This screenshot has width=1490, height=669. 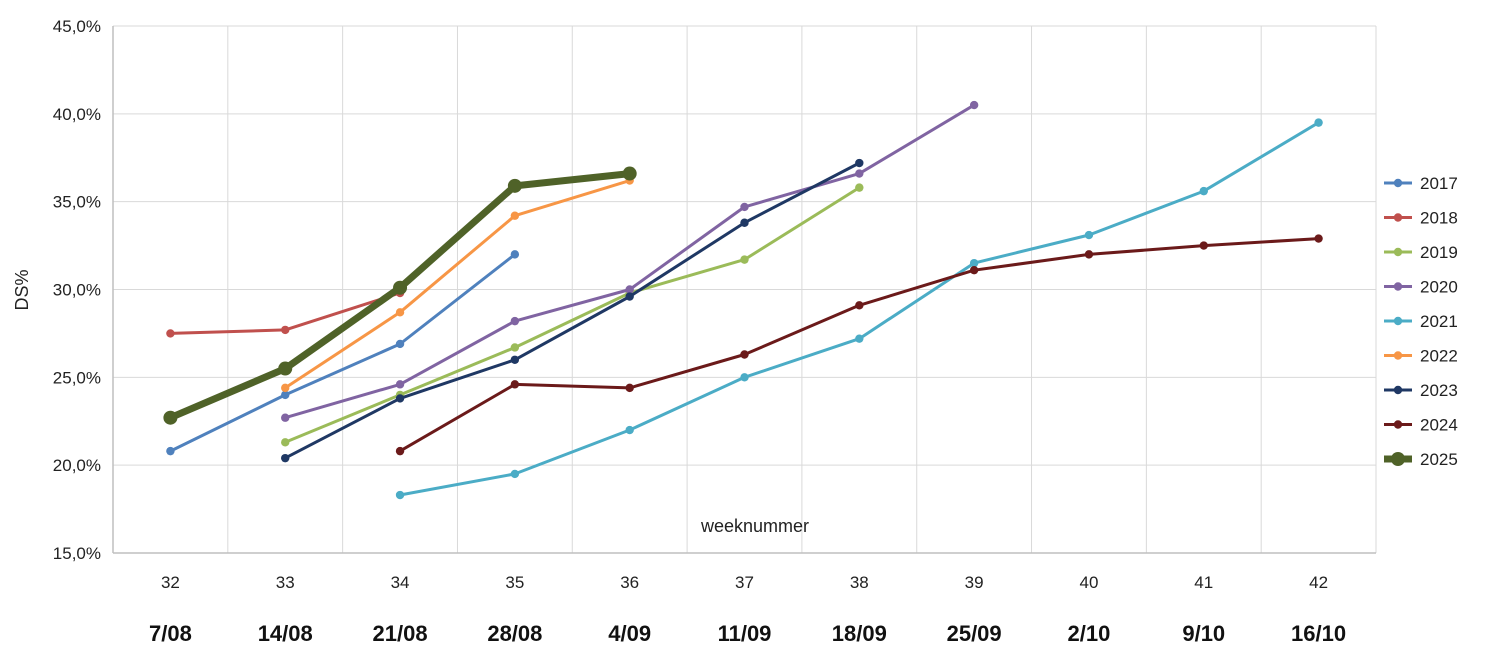 I want to click on x-tick-label: 40, so click(x=1088, y=582).